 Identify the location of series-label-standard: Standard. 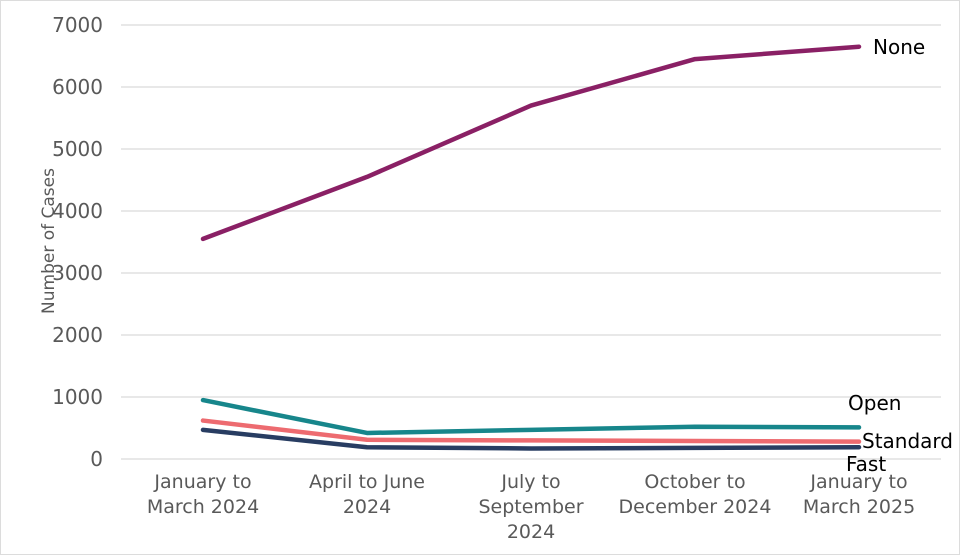
(907, 441).